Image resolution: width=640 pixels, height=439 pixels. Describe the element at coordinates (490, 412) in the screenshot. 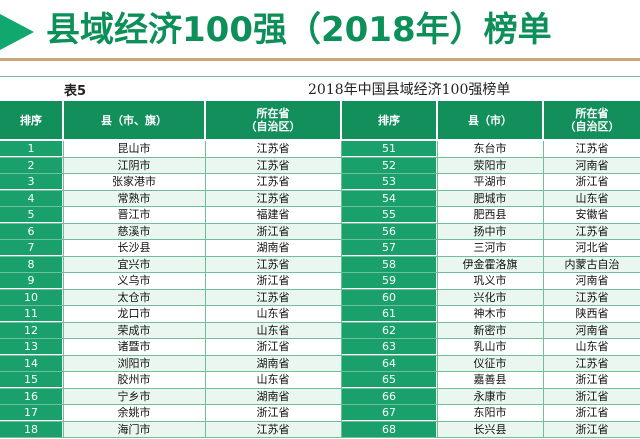

I see `cell-county-right: 东阳市` at that location.